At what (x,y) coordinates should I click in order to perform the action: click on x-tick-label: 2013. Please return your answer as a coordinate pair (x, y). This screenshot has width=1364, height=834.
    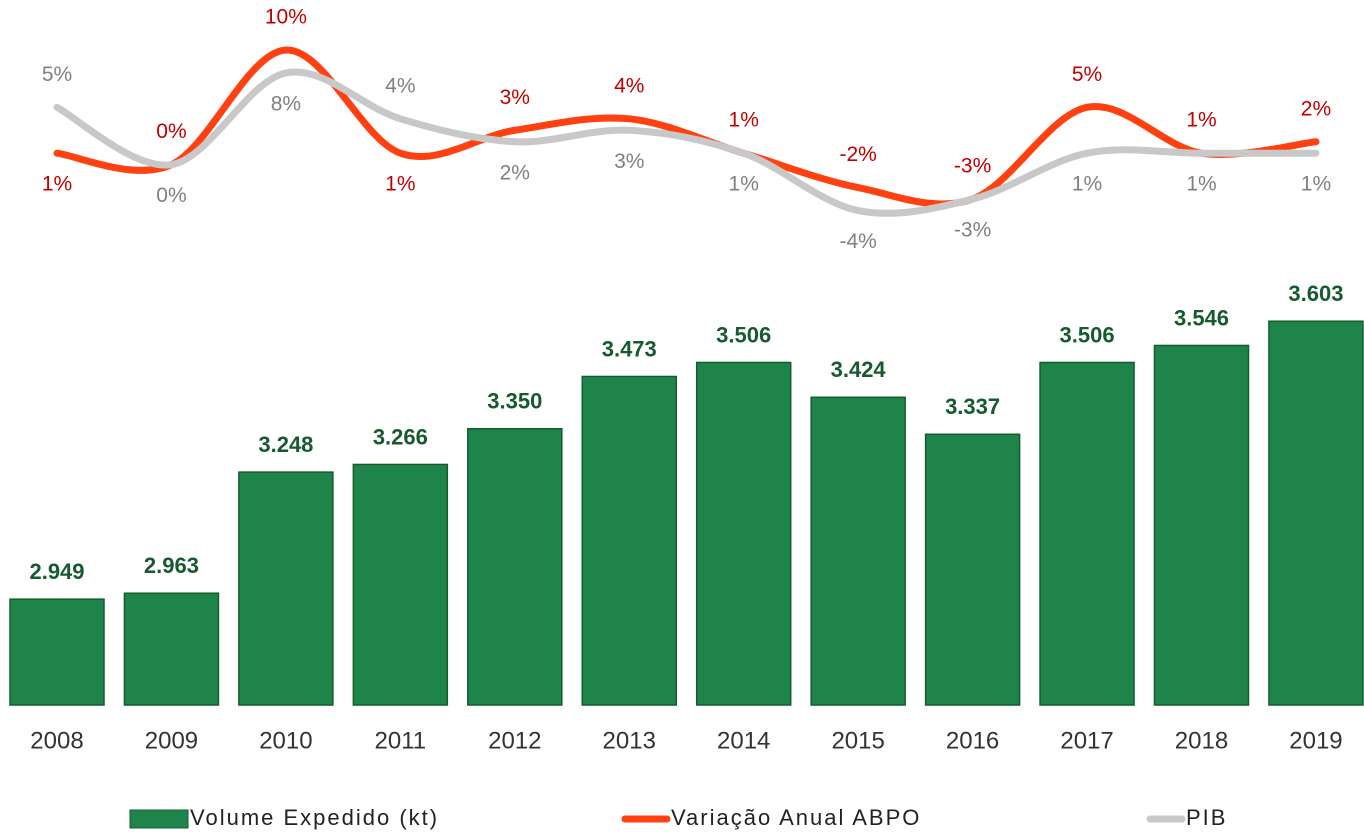
    Looking at the image, I should click on (629, 740).